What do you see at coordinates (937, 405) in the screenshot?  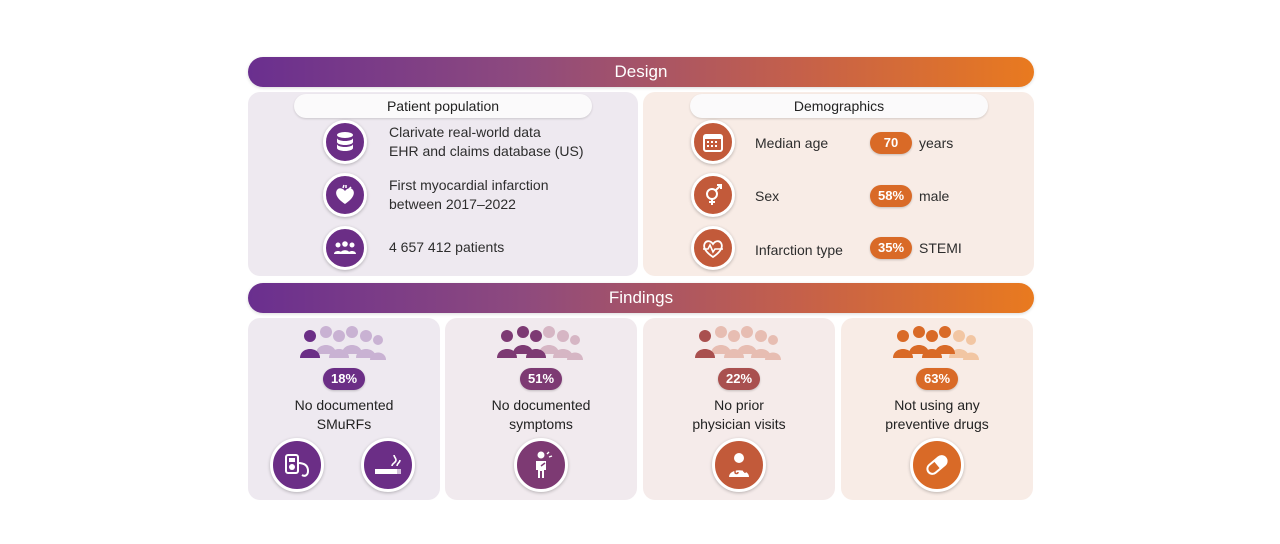 I see `finding-text-drugs-line1: Not using any` at bounding box center [937, 405].